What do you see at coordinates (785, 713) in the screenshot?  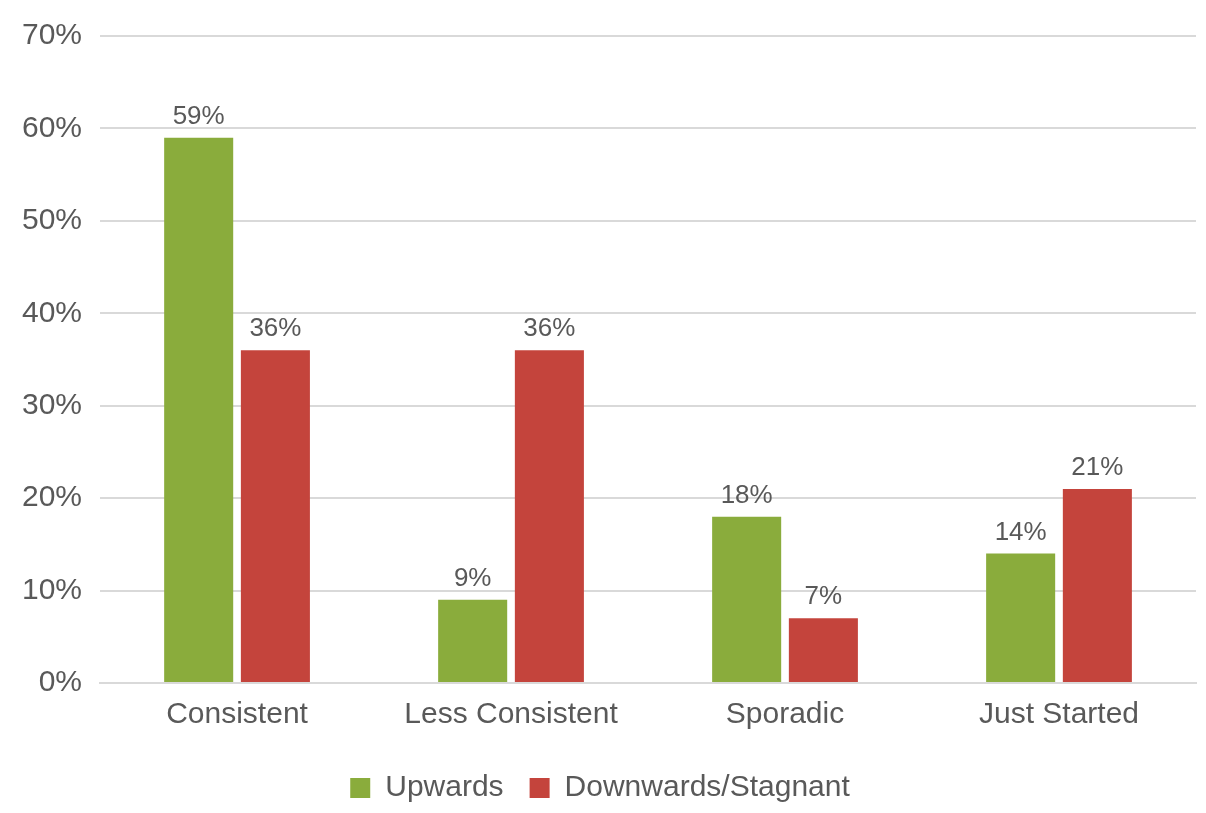 I see `x-tick-label: Sporadic` at bounding box center [785, 713].